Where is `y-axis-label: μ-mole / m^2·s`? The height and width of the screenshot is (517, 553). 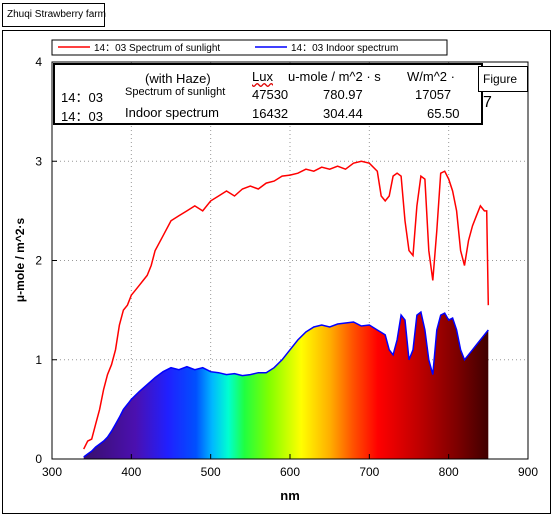
y-axis-label: μ-mole / m^2·s is located at coordinates (20, 259).